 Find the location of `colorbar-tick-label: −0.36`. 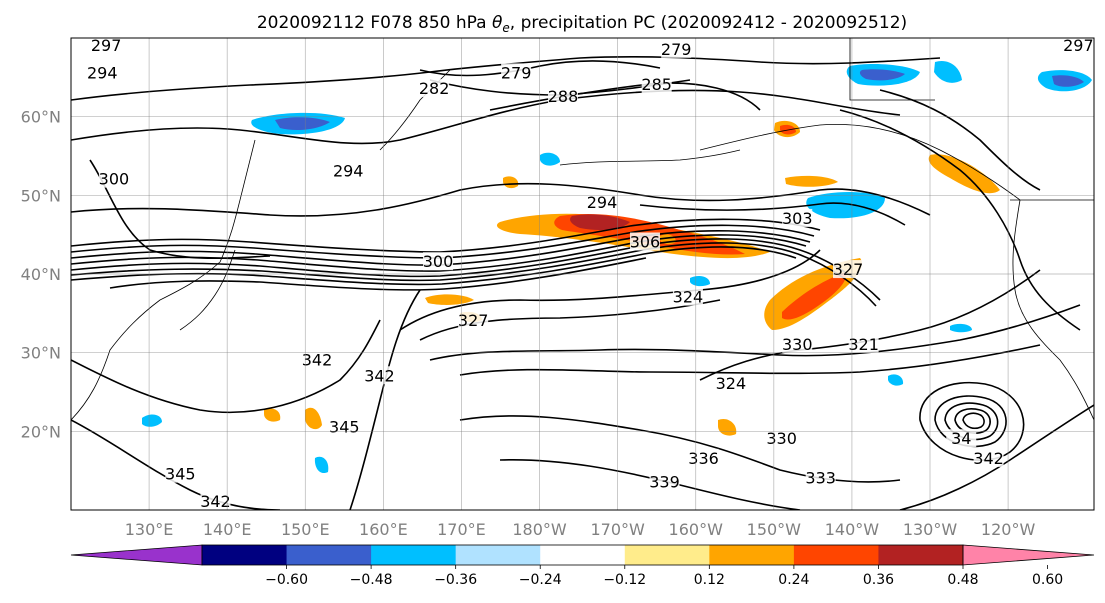

colorbar-tick-label: −0.36 is located at coordinates (455, 580).